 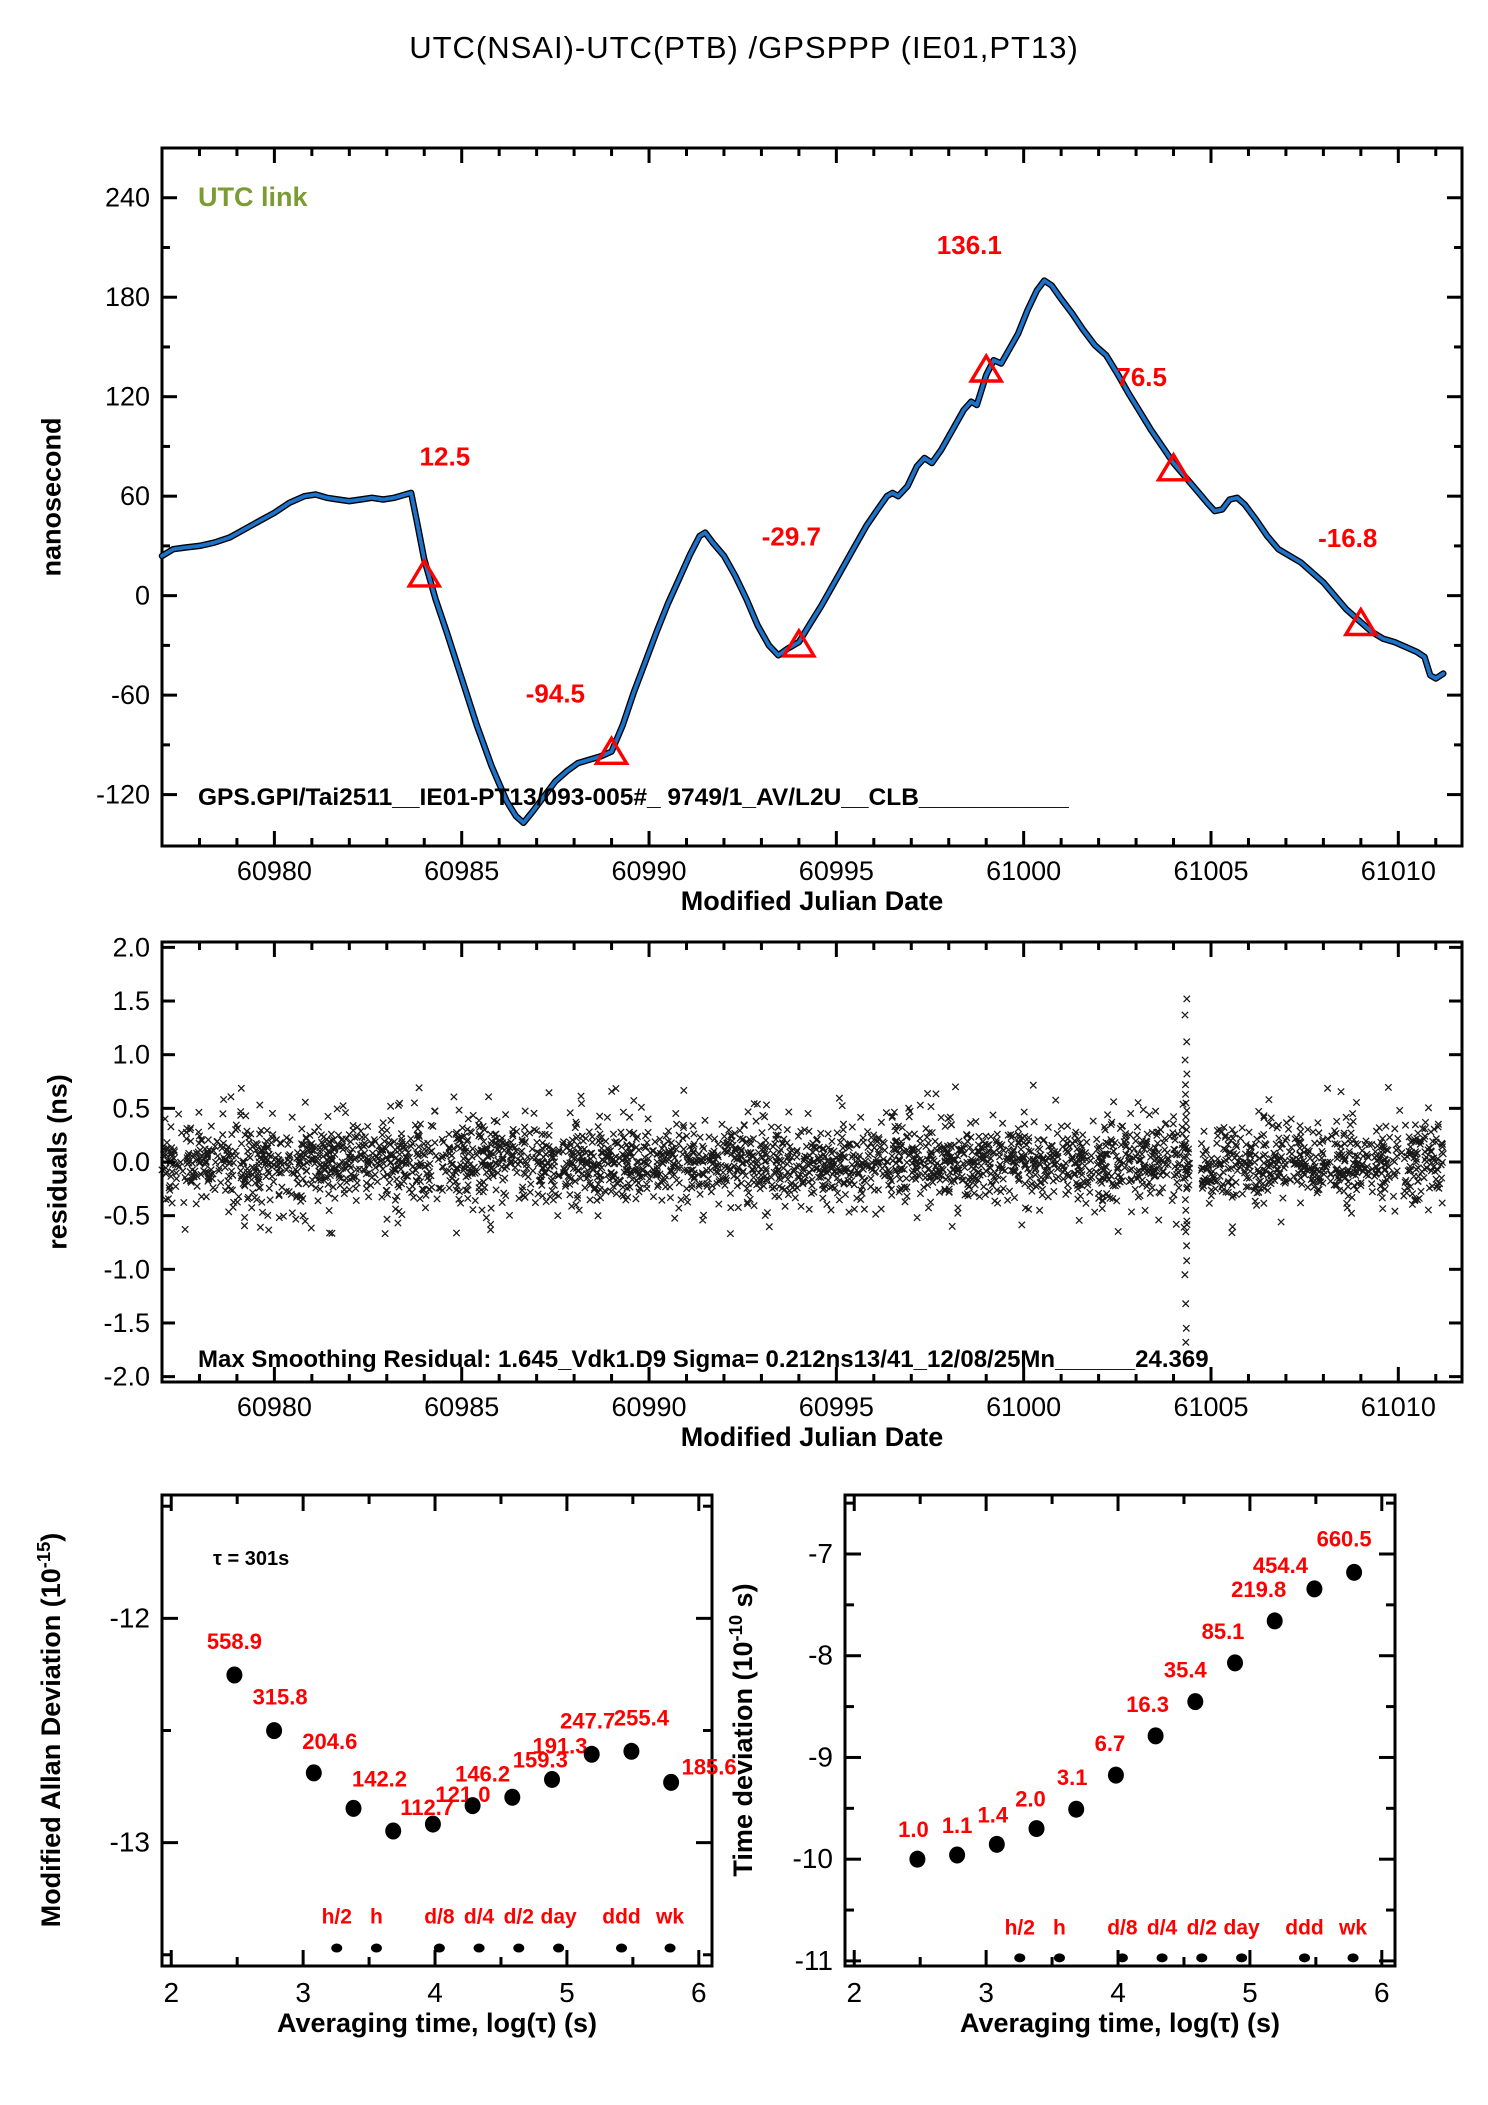 I want to click on time-marker-label: d/2, so click(x=519, y=1916).